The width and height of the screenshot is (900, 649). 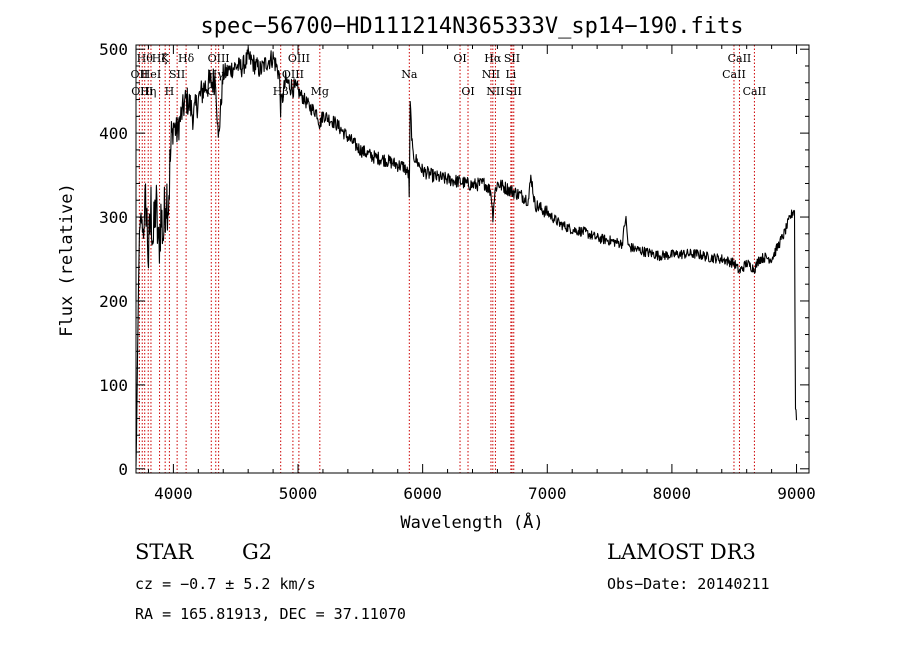 I want to click on y-tick-label: 100, so click(x=113, y=385).